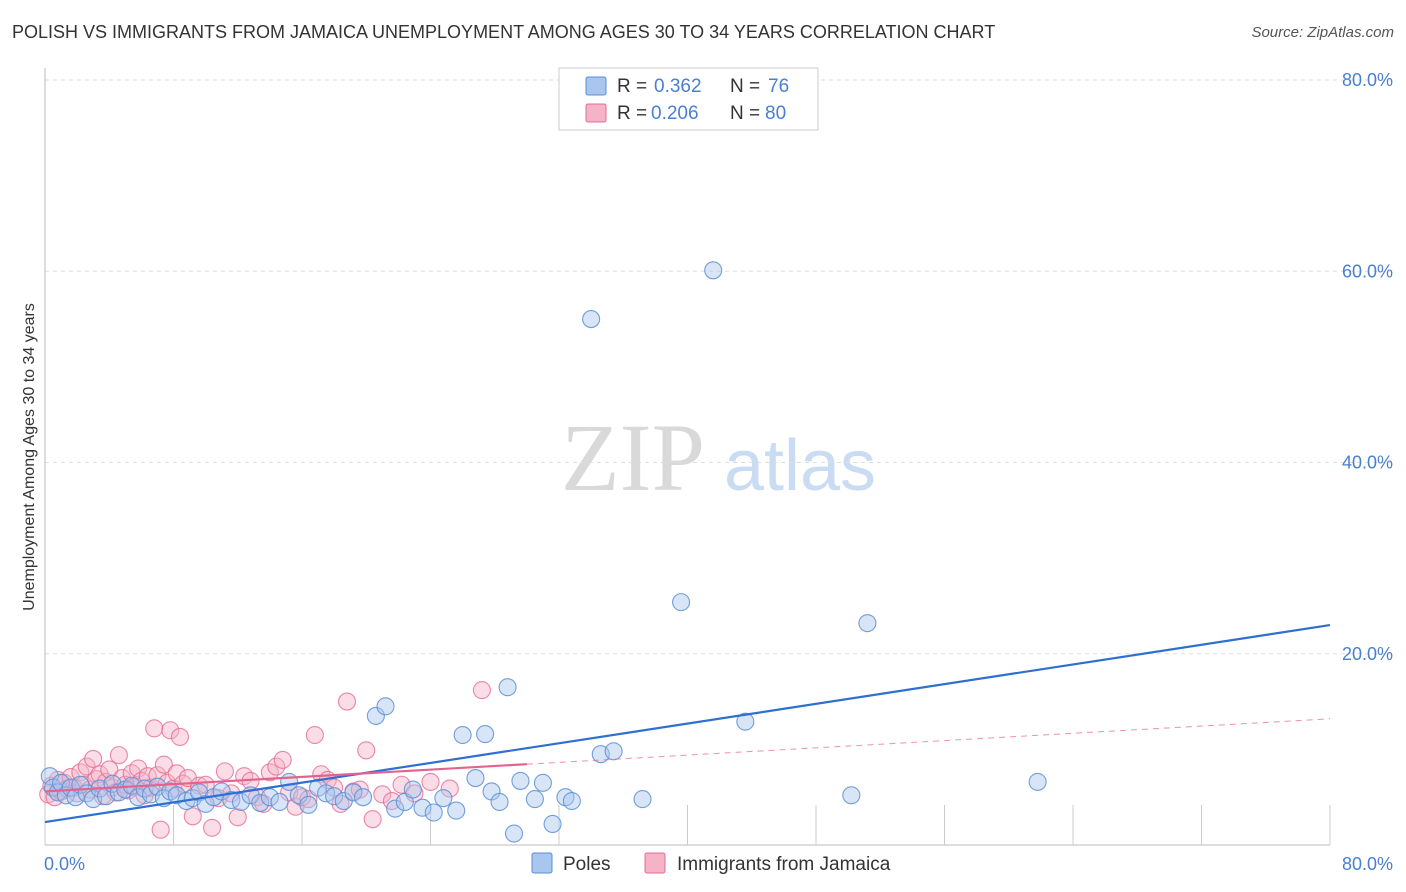 This screenshot has width=1406, height=892. Describe the element at coordinates (64, 864) in the screenshot. I see `x-tick-label-0: 0.0%` at that location.